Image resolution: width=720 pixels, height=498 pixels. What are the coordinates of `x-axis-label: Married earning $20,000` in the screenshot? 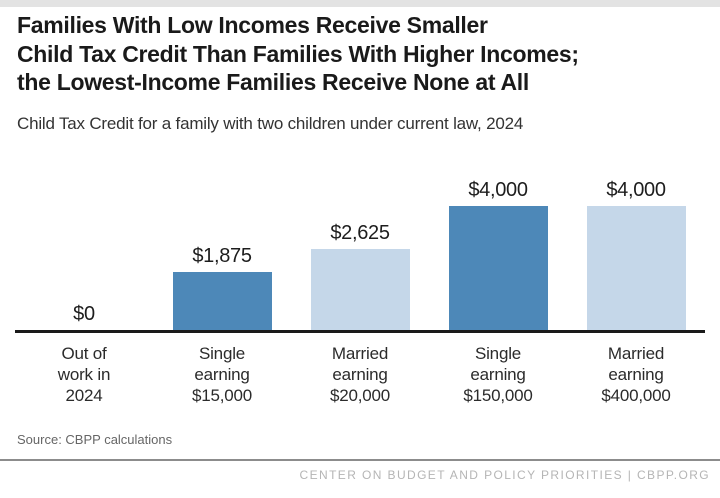 It's located at (360, 374).